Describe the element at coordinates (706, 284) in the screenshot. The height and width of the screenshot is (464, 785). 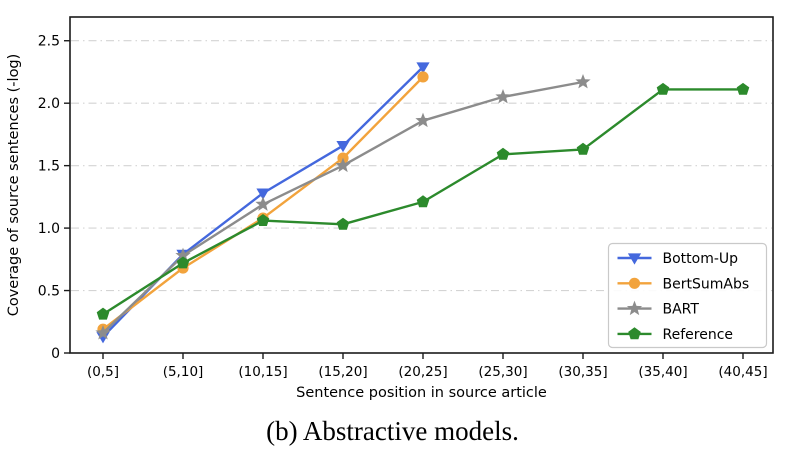
I see `legend-label-bertsumabs: BertSumAbs` at that location.